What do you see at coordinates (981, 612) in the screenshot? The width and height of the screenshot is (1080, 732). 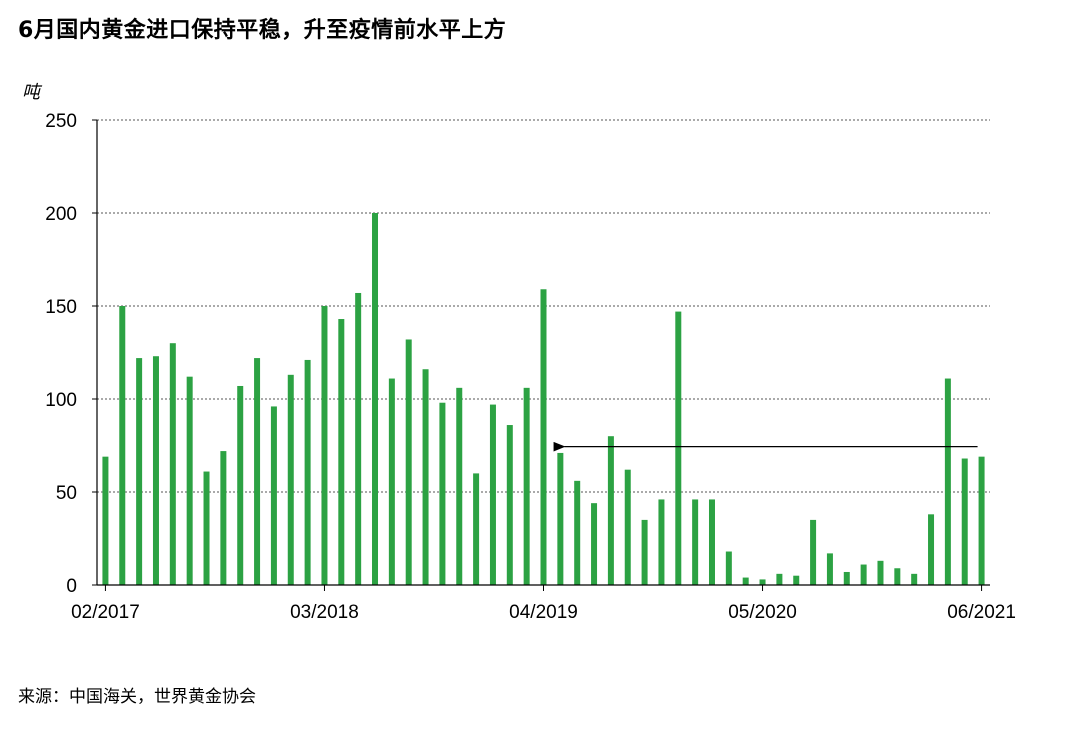 I see `x-tick-label: 06/2021` at bounding box center [981, 612].